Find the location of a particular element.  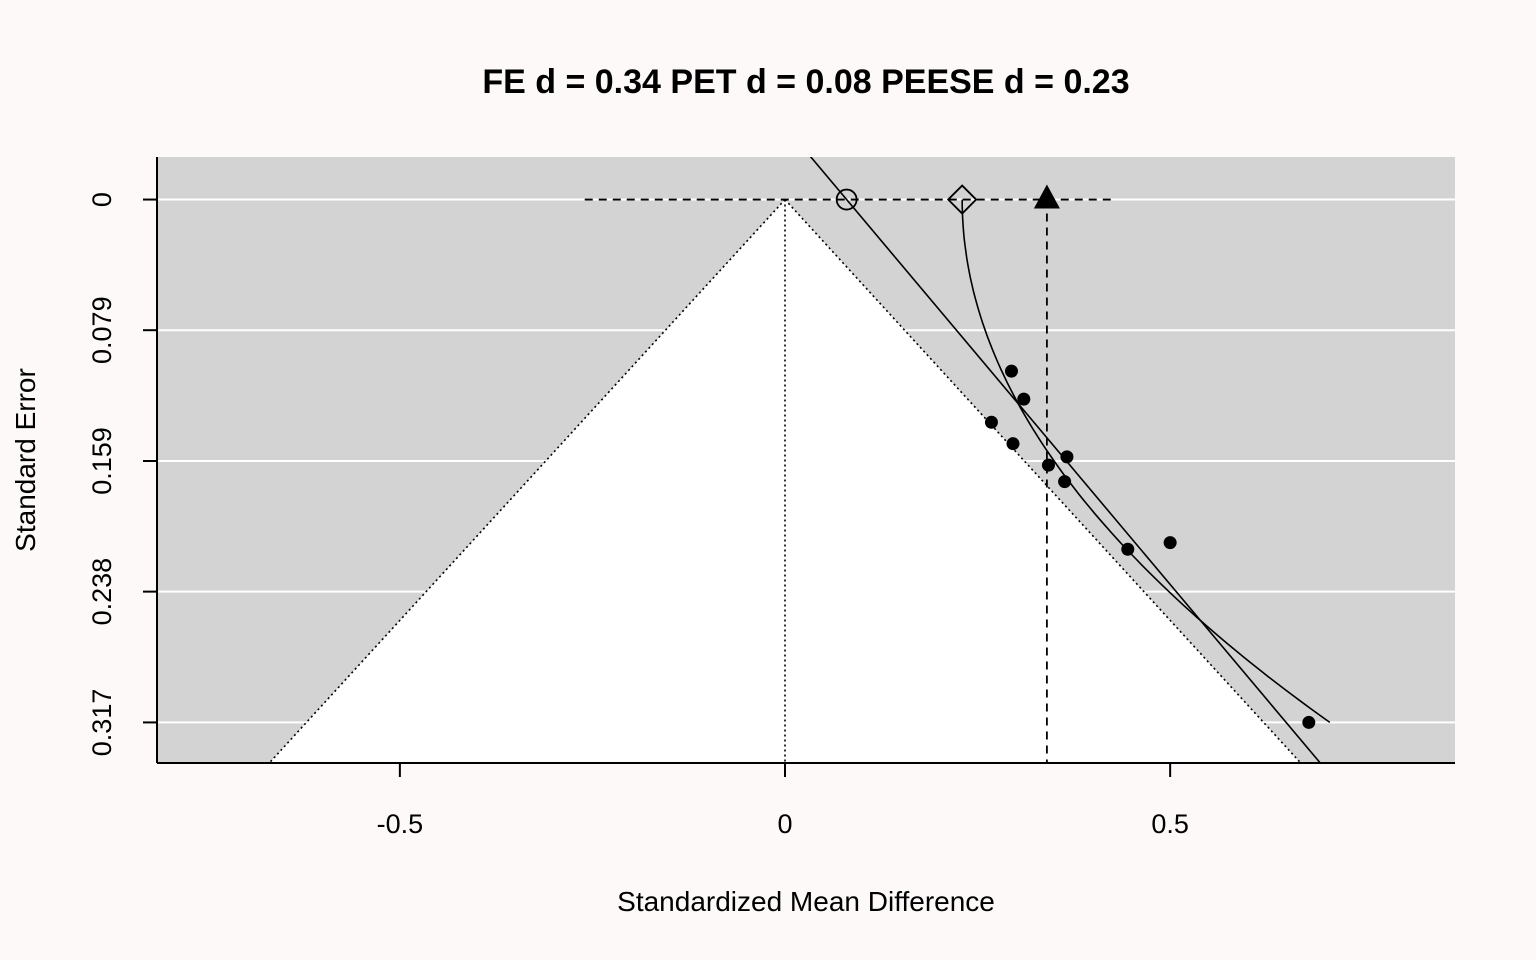

y-tick-label: 0.317 is located at coordinates (102, 723).